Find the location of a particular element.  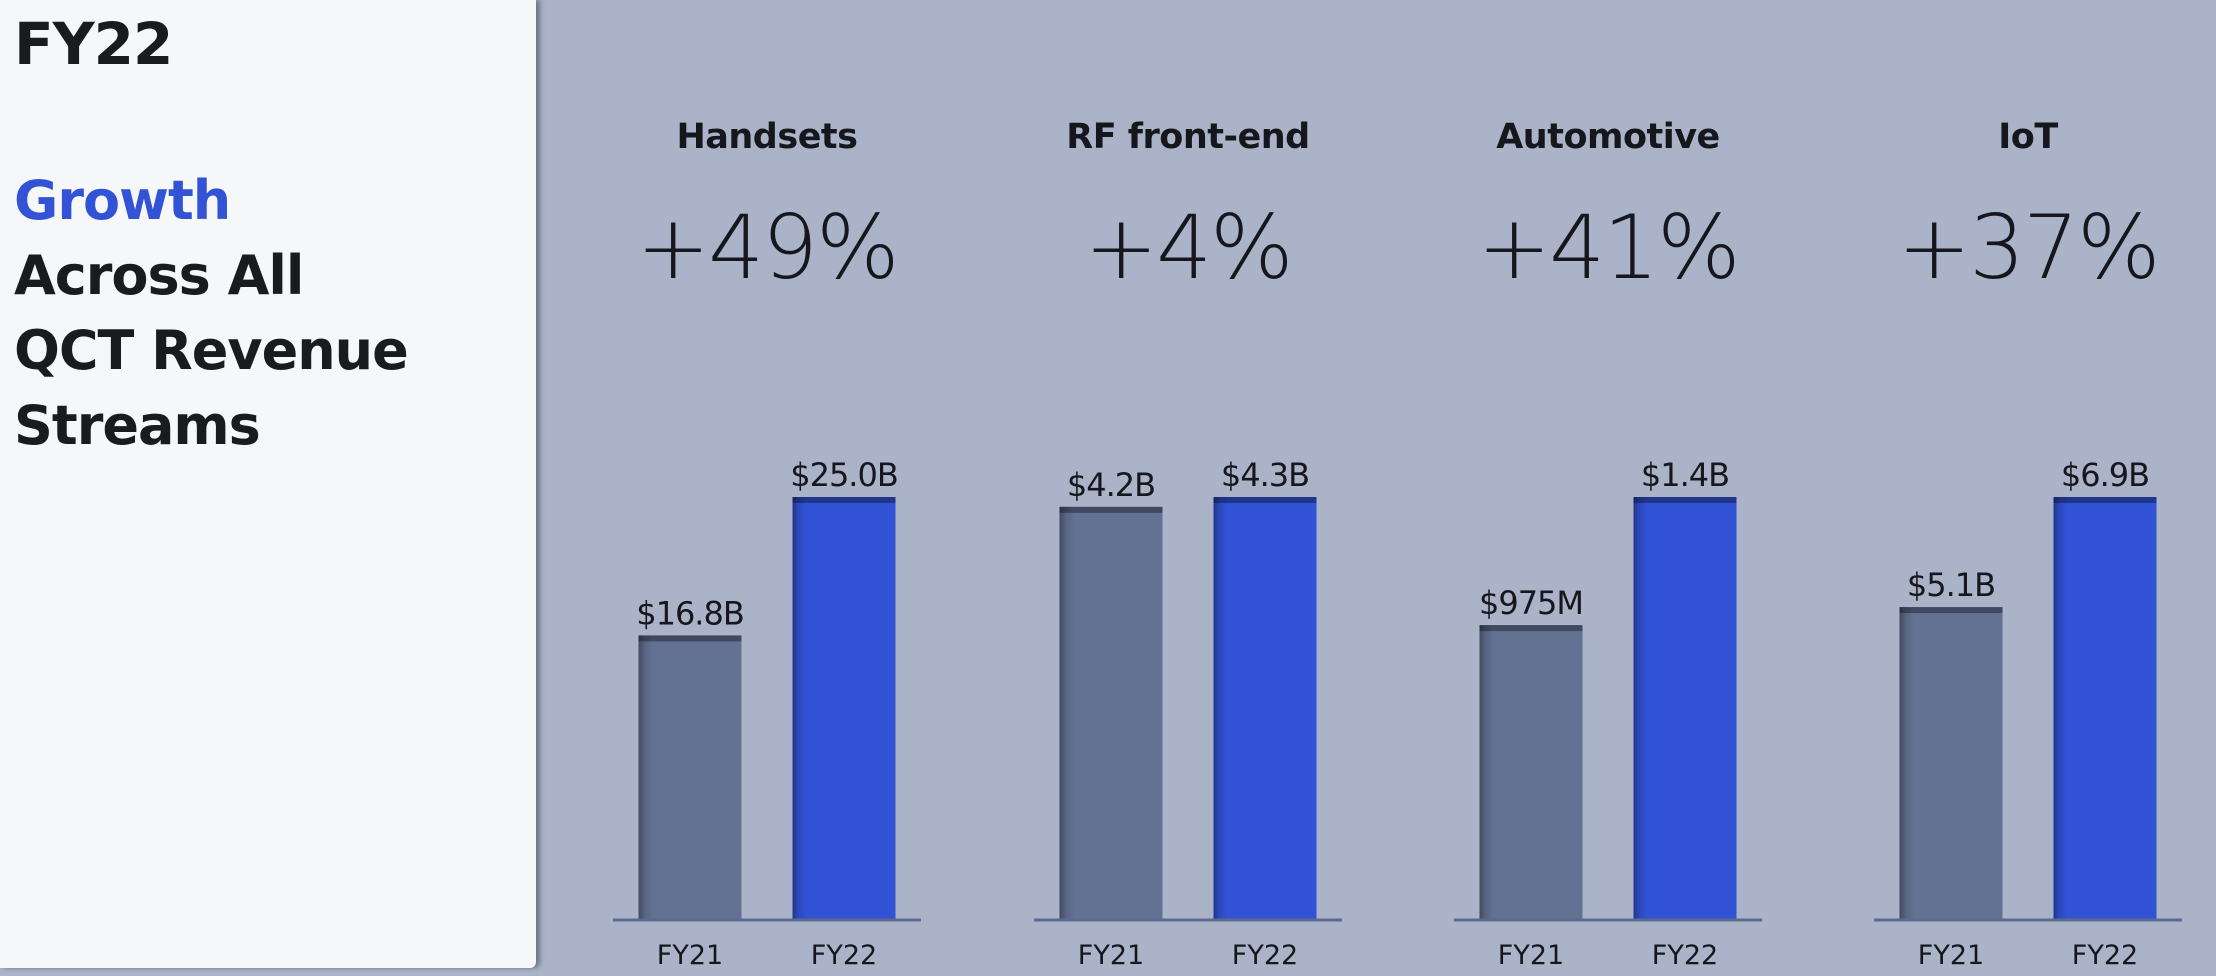

tick-label-rf-front-end-fy21: FY21 is located at coordinates (1111, 955).